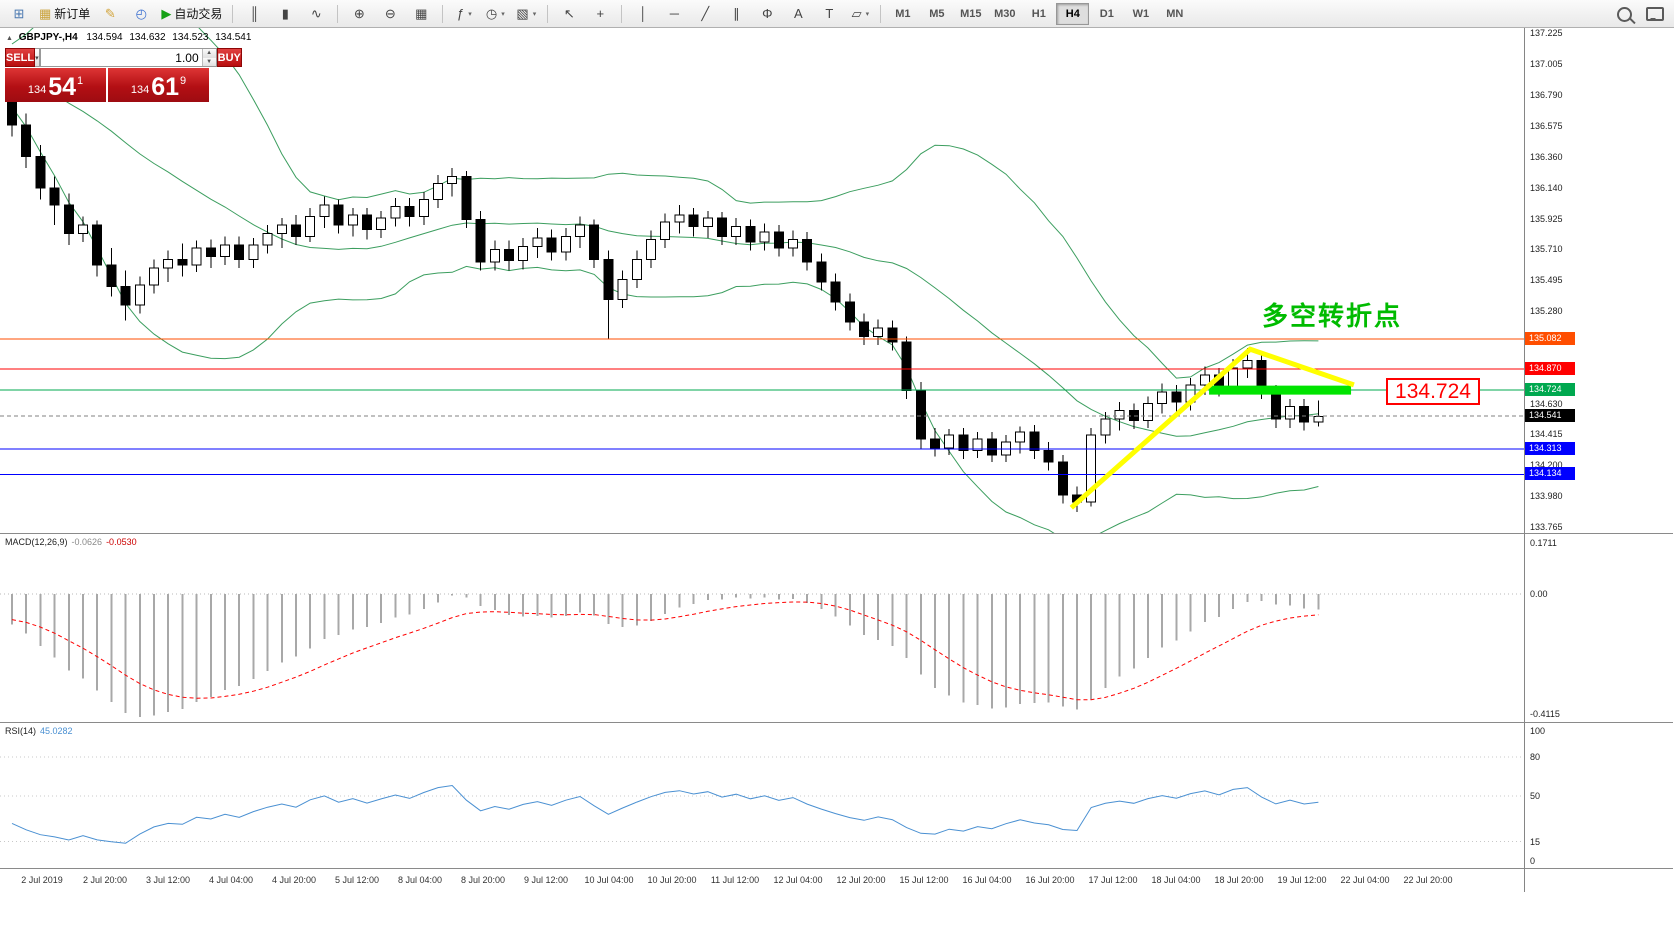  I want to click on vertical-line-button: │, so click(643, 14).